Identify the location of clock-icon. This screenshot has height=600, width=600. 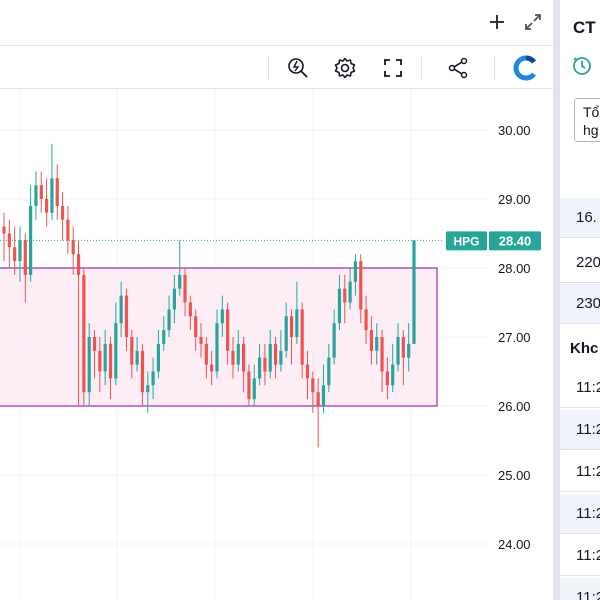
(582, 66).